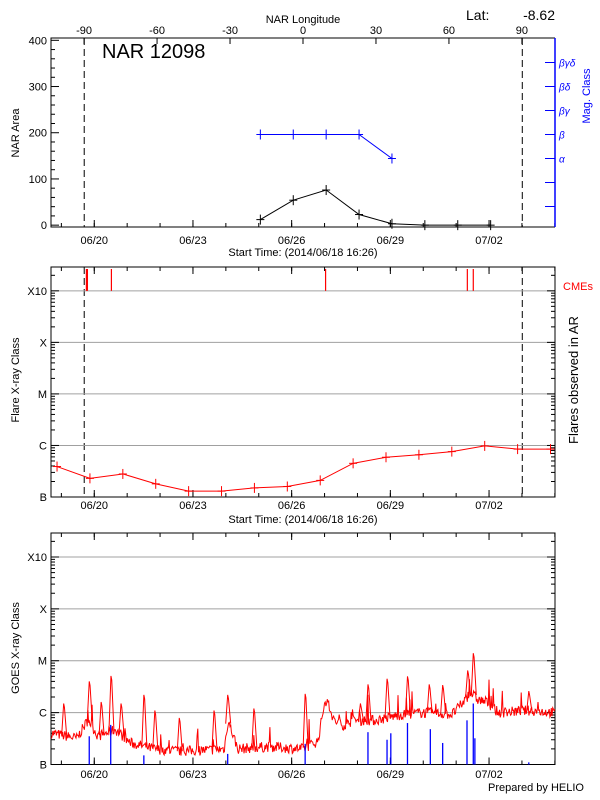 The width and height of the screenshot is (600, 800). Describe the element at coordinates (230, 31) in the screenshot. I see `longitude-tick-label: -30` at that location.